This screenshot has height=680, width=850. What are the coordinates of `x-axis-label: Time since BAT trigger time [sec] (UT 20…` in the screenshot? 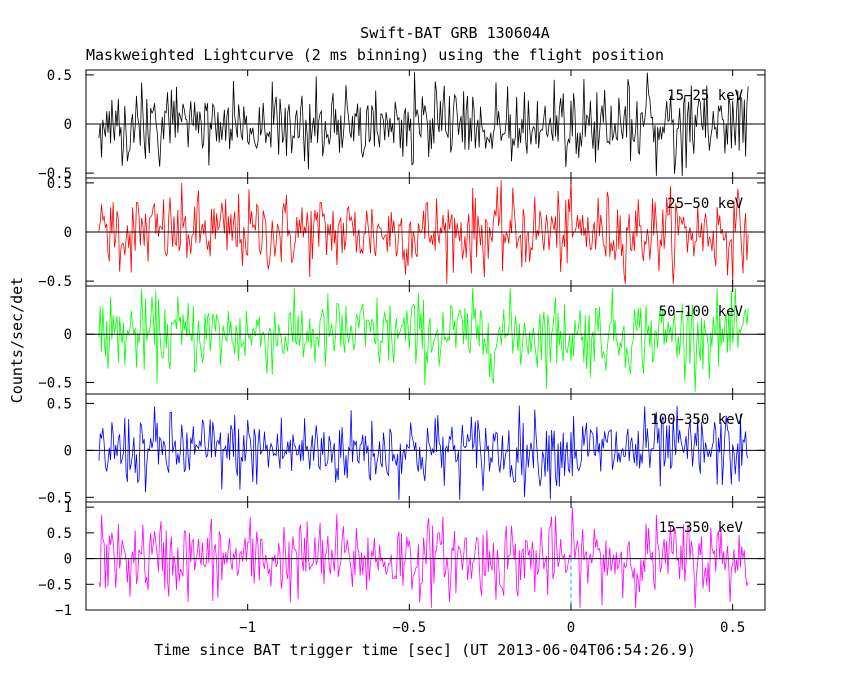 It's located at (425, 650).